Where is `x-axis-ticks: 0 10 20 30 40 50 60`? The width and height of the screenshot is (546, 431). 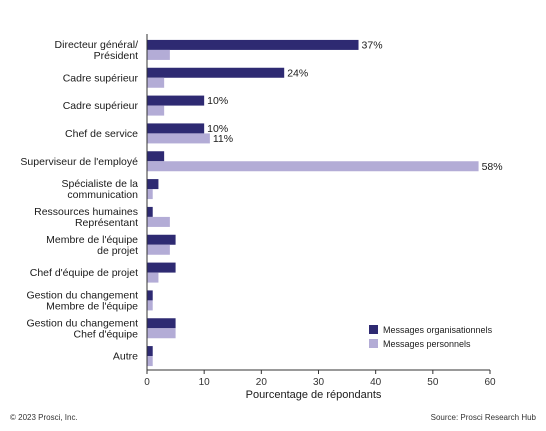
x-axis-ticks: 0 10 20 30 40 50 60 is located at coordinates (320, 379).